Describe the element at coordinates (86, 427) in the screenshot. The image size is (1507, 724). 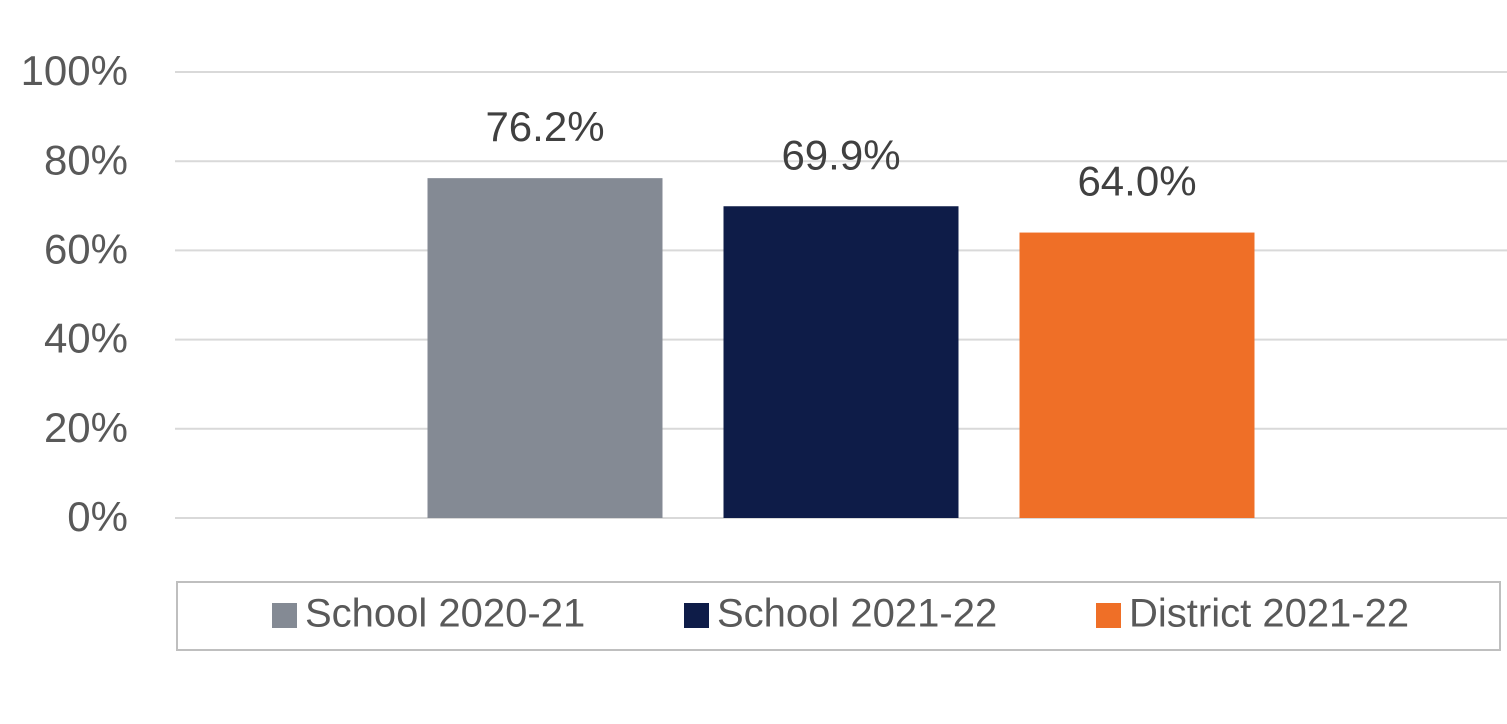
I see `y-tick-label: 20%` at that location.